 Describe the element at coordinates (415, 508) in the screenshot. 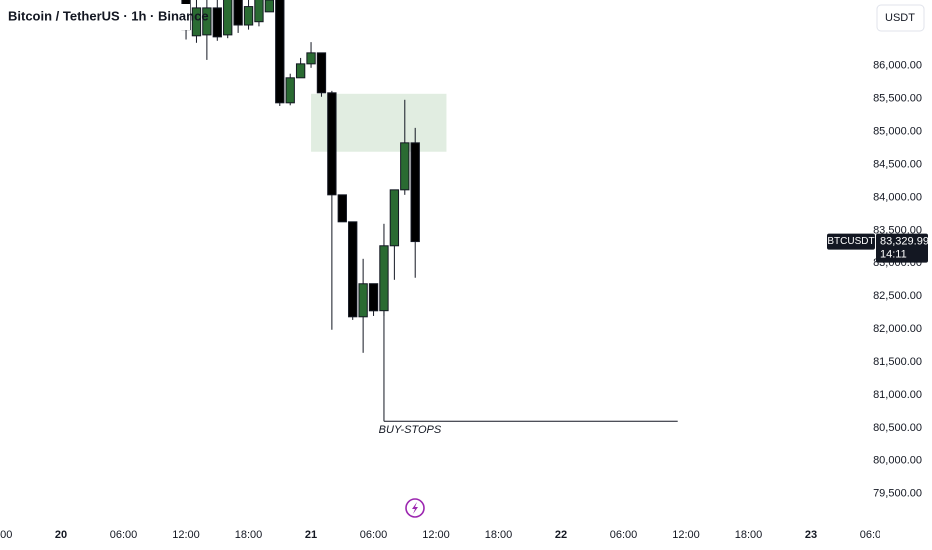

I see `lightning-icon` at that location.